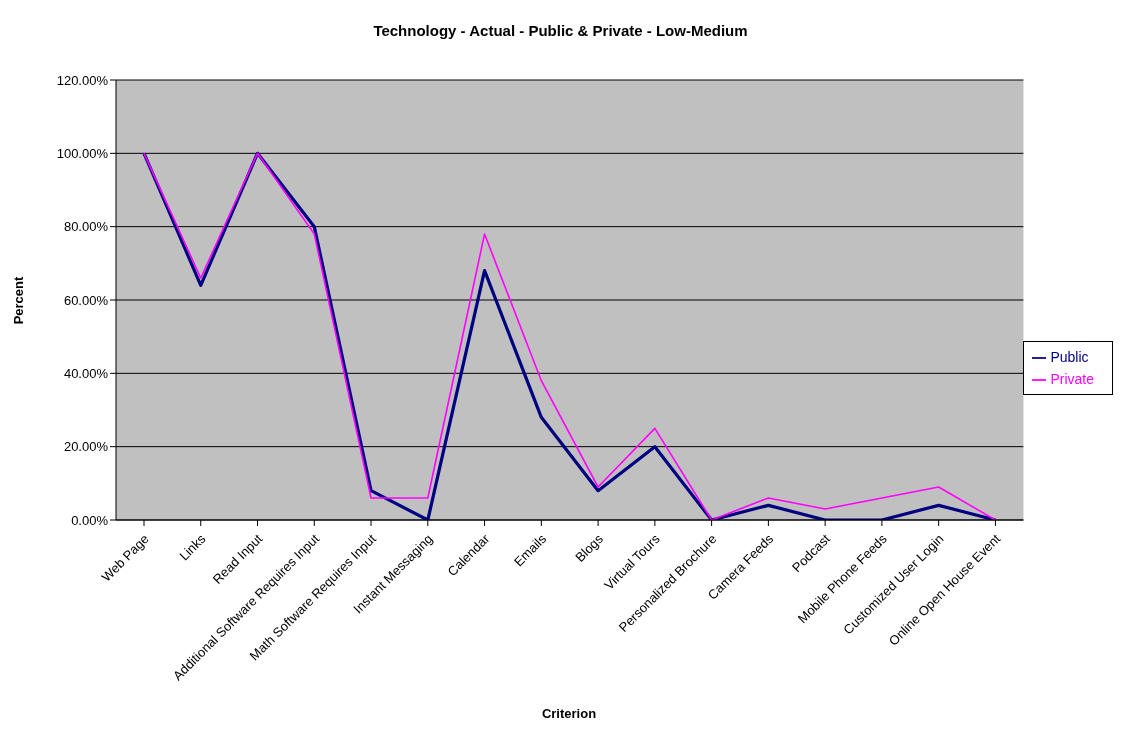 This screenshot has height=744, width=1121. I want to click on y-tick-label: 100.00%, so click(82, 153).